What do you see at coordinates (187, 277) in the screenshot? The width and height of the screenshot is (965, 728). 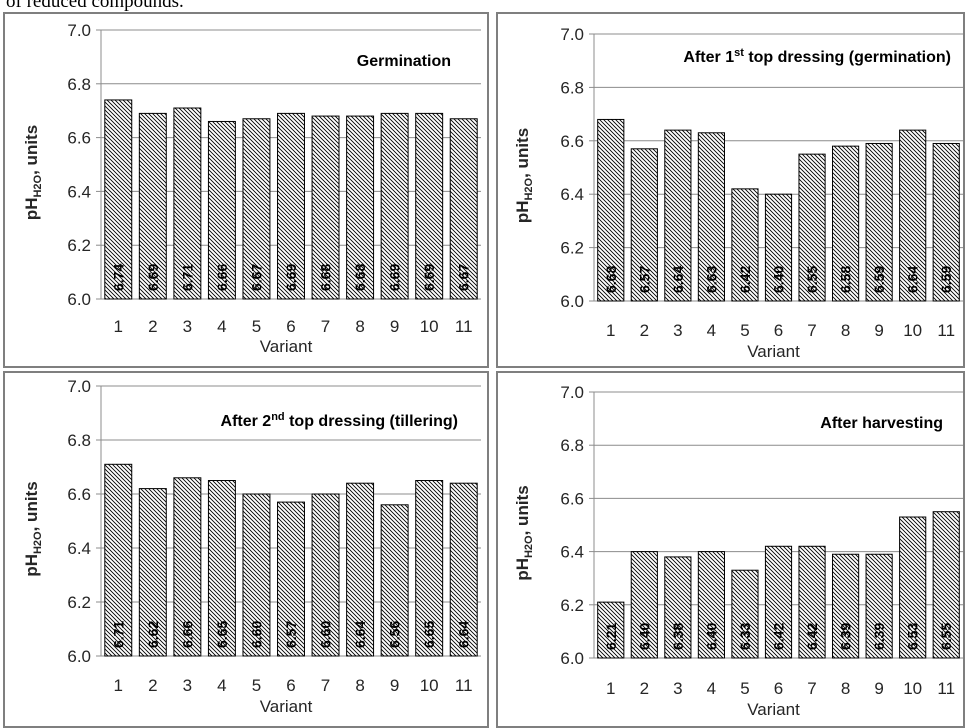 I see `data-label: 6.71` at bounding box center [187, 277].